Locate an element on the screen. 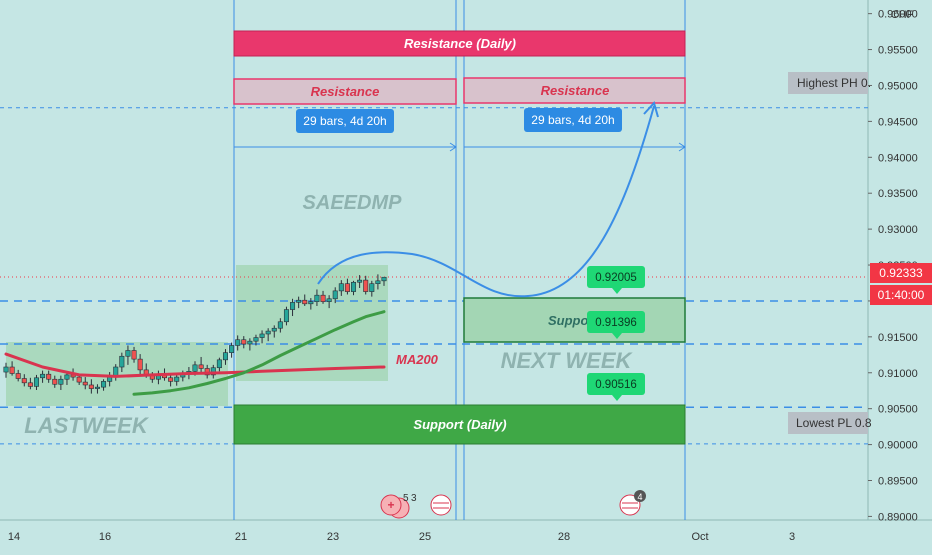 This screenshot has width=932, height=555. resistance-daily-box is located at coordinates (459, 43).